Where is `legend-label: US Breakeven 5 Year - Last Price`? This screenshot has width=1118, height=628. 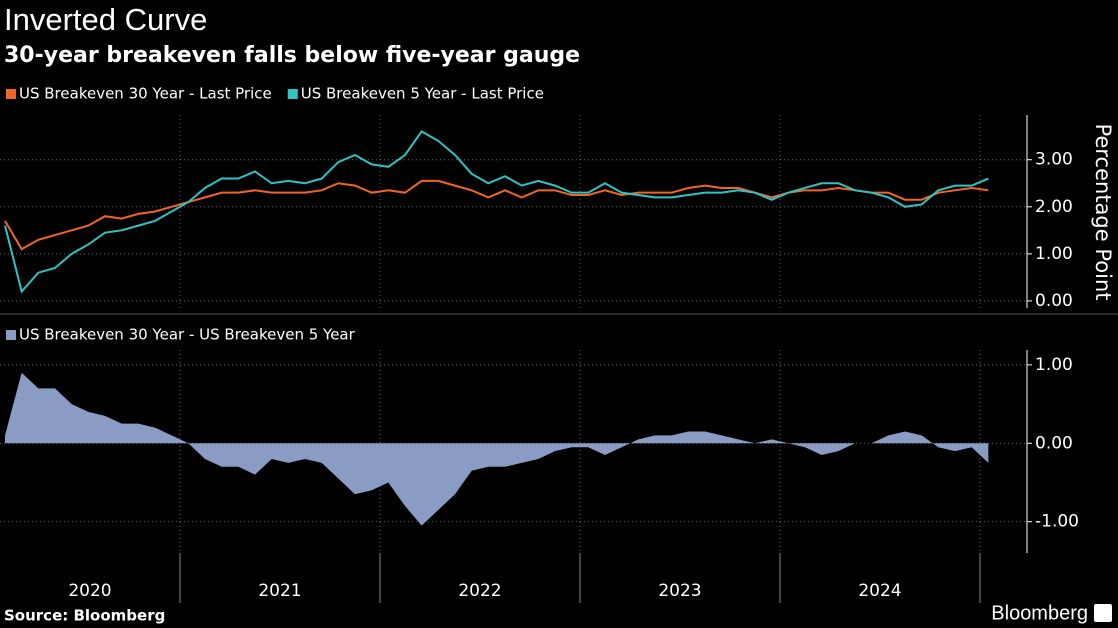
legend-label: US Breakeven 5 Year - Last Price is located at coordinates (422, 94).